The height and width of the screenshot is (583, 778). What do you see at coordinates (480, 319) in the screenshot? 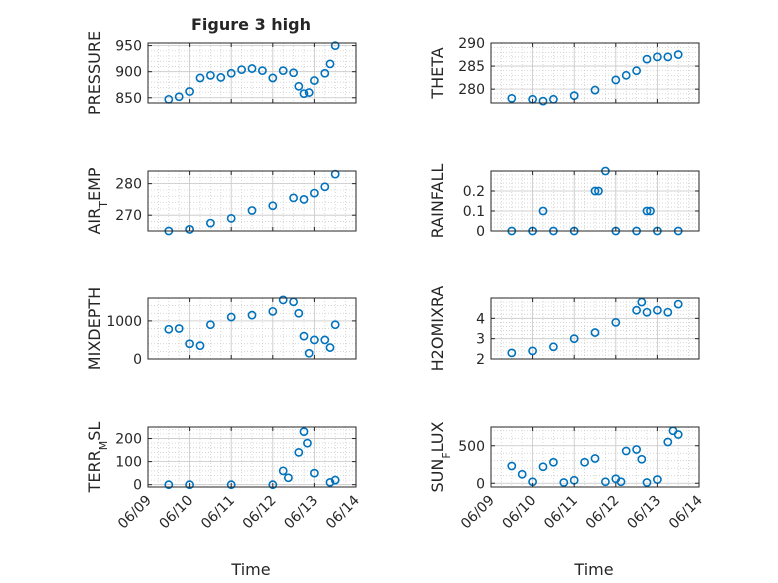
I see `y-tick-label: 4` at bounding box center [480, 319].